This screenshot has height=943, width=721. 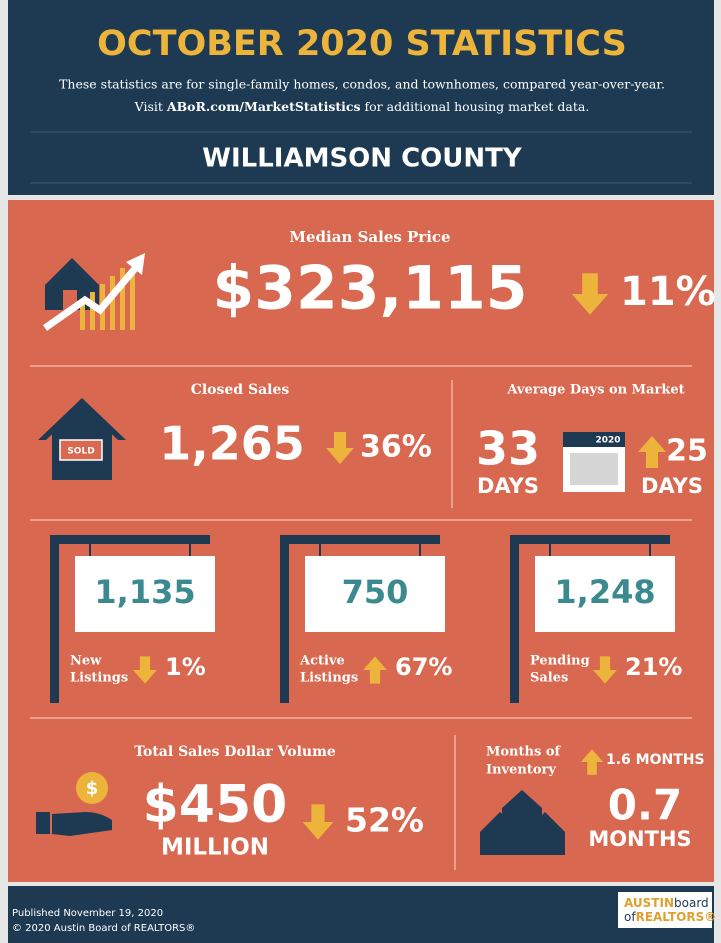 I want to click on title: OCTOBER 2020 STATISTICS, so click(x=362, y=44).